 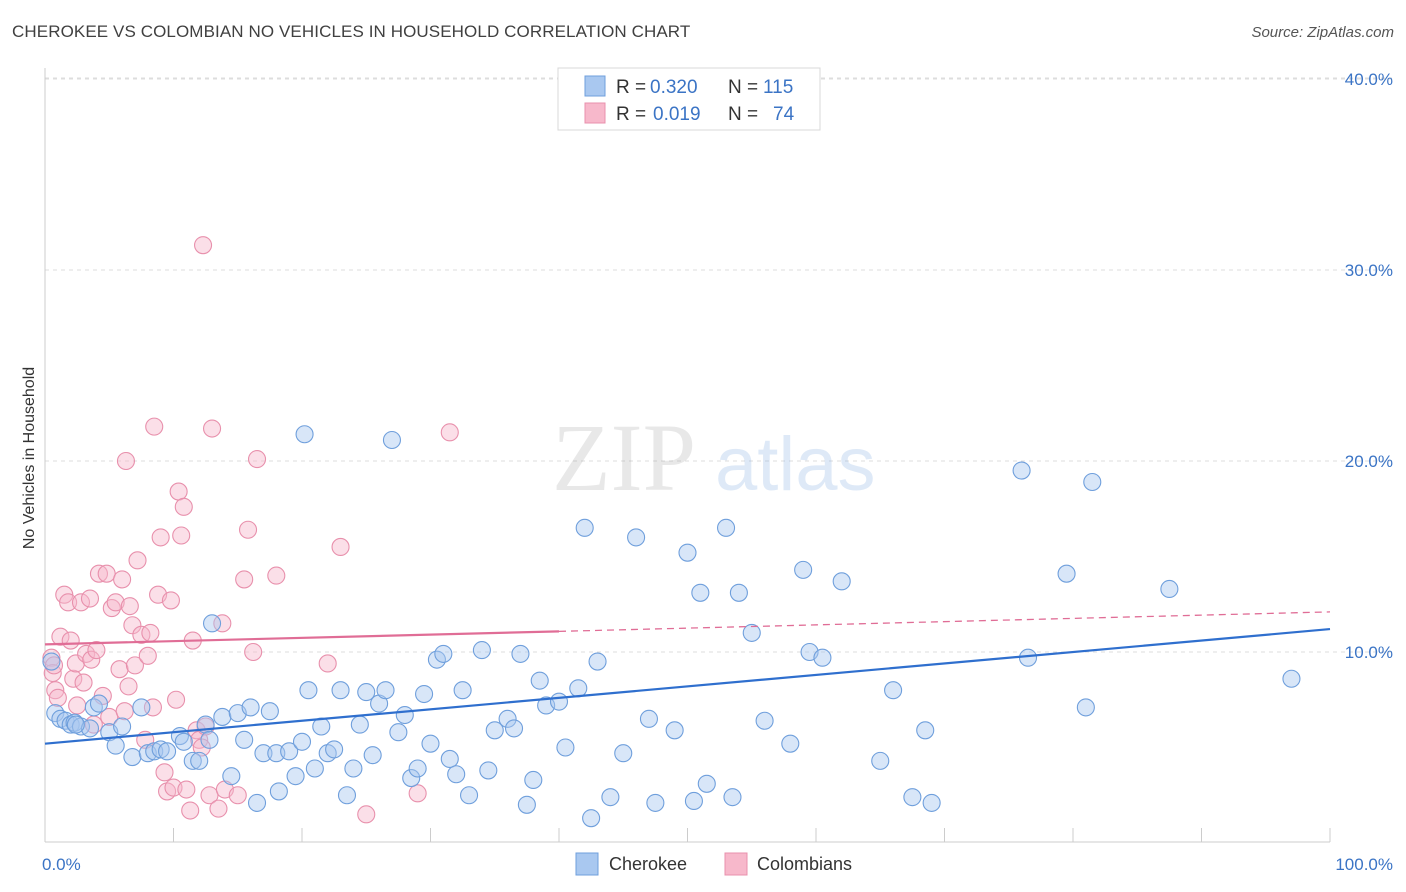 I want to click on legend-r-label-2: R =, so click(x=631, y=114).